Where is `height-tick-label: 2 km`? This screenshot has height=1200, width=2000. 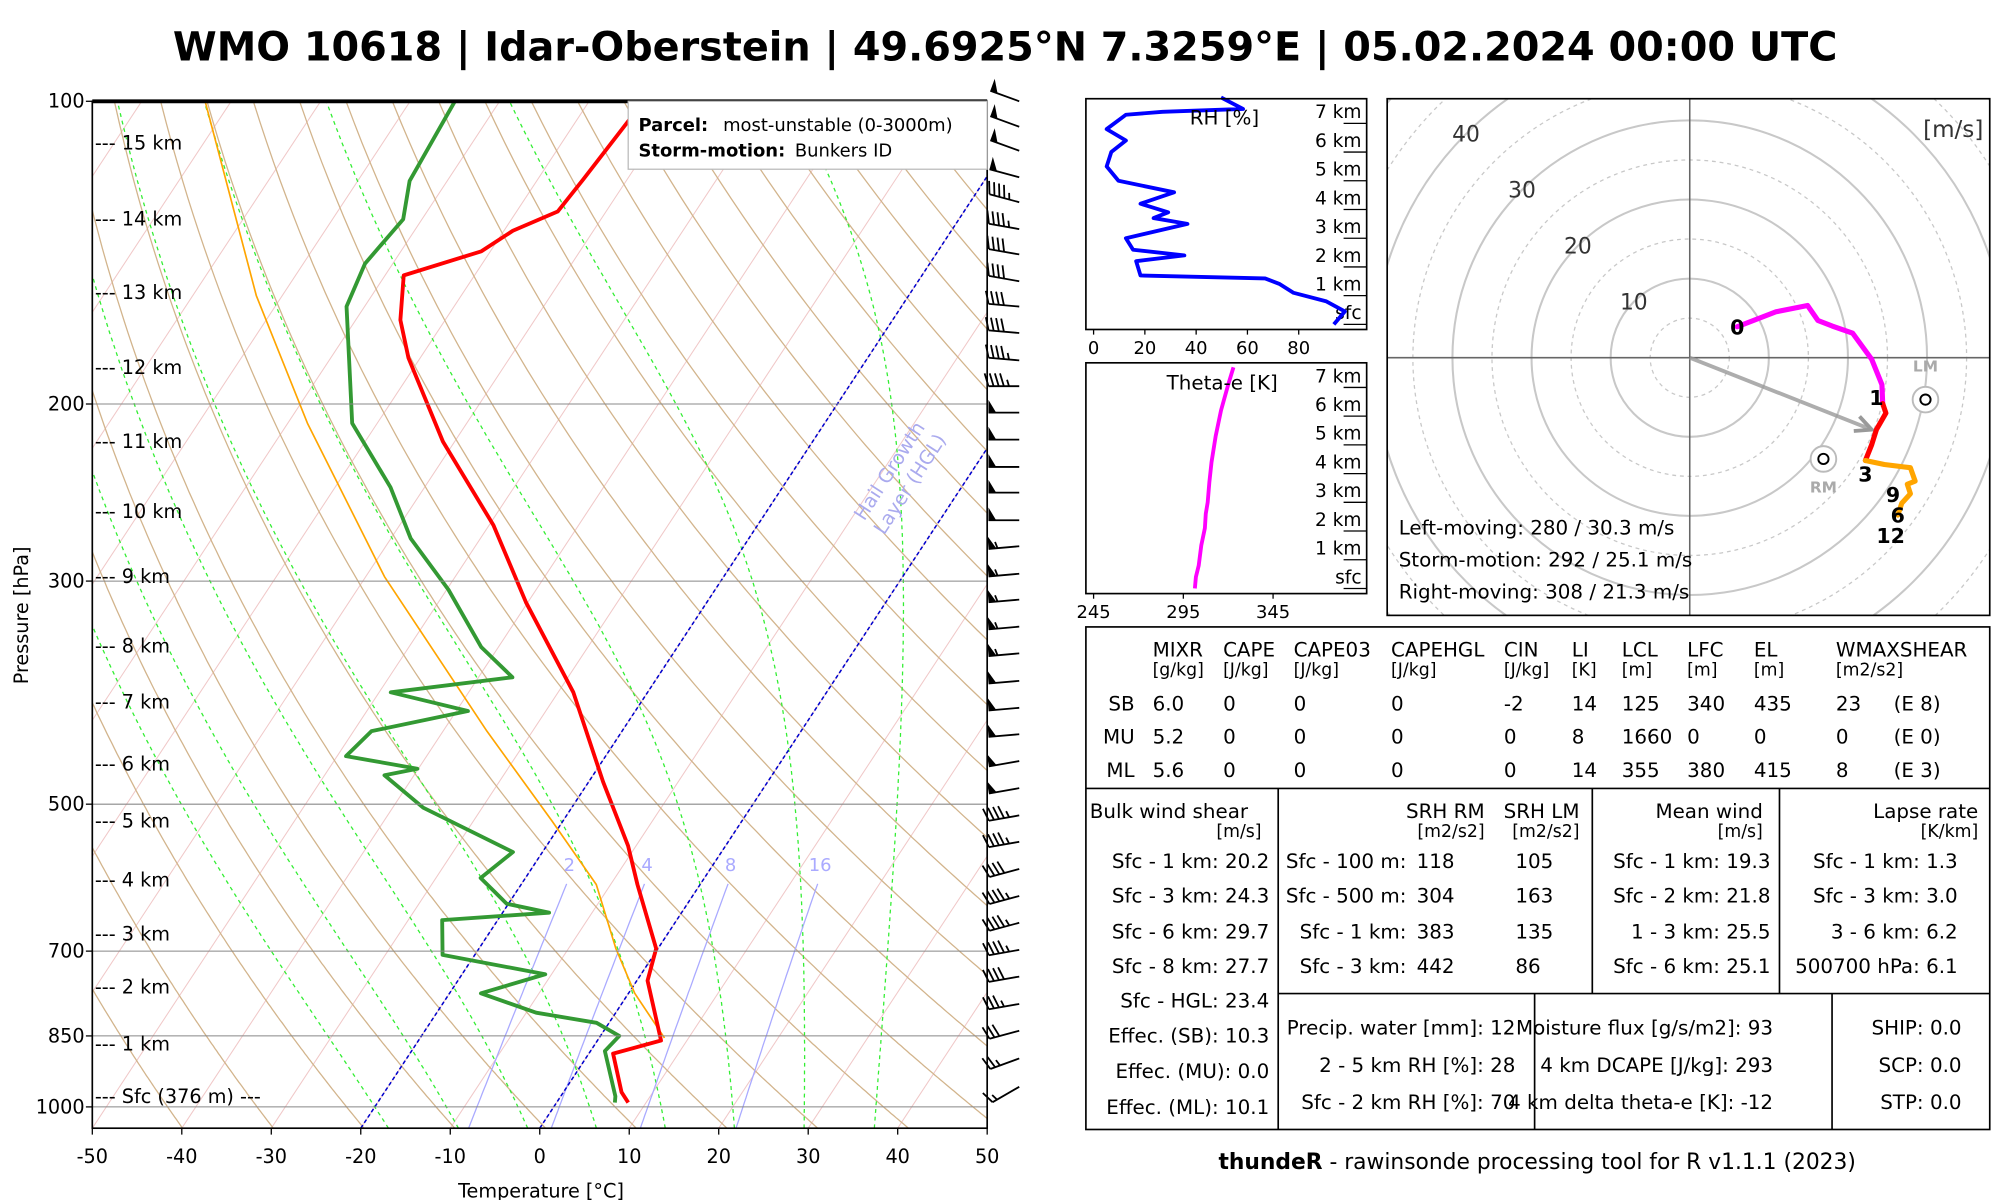 height-tick-label: 2 km is located at coordinates (1338, 256).